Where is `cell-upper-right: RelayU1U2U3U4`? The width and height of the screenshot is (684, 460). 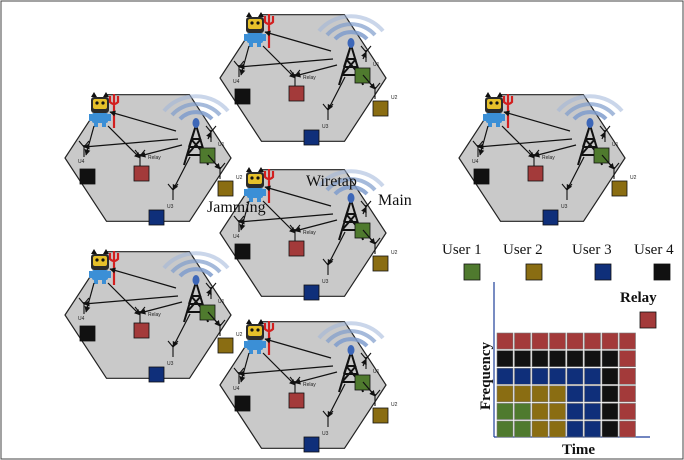 cell-upper-right: RelayU1U2U3U4 is located at coordinates (548, 158).